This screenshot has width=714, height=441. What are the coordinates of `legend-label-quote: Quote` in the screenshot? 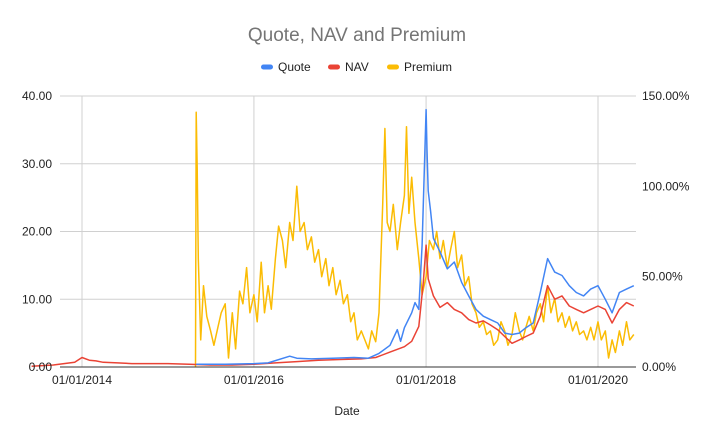 It's located at (294, 67).